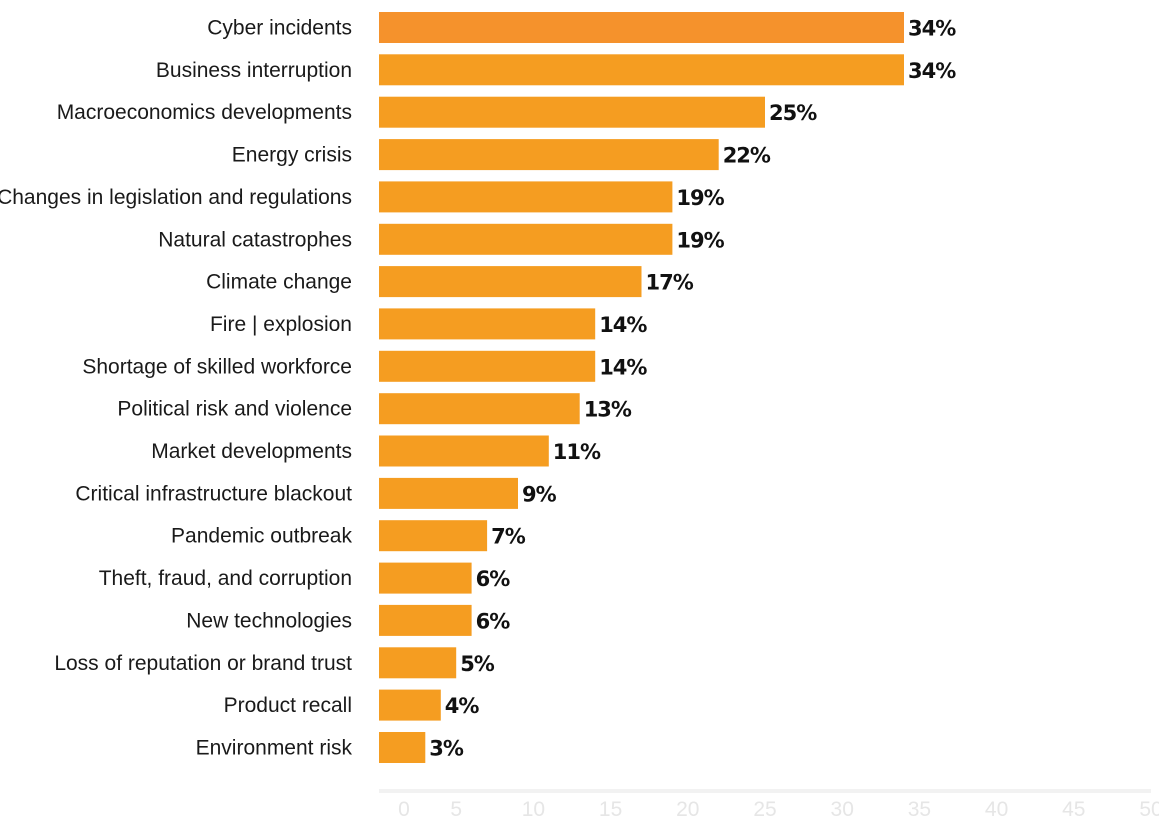 This screenshot has height=823, width=1159. Describe the element at coordinates (1149, 809) in the screenshot. I see `x-tick-label: 50` at that location.